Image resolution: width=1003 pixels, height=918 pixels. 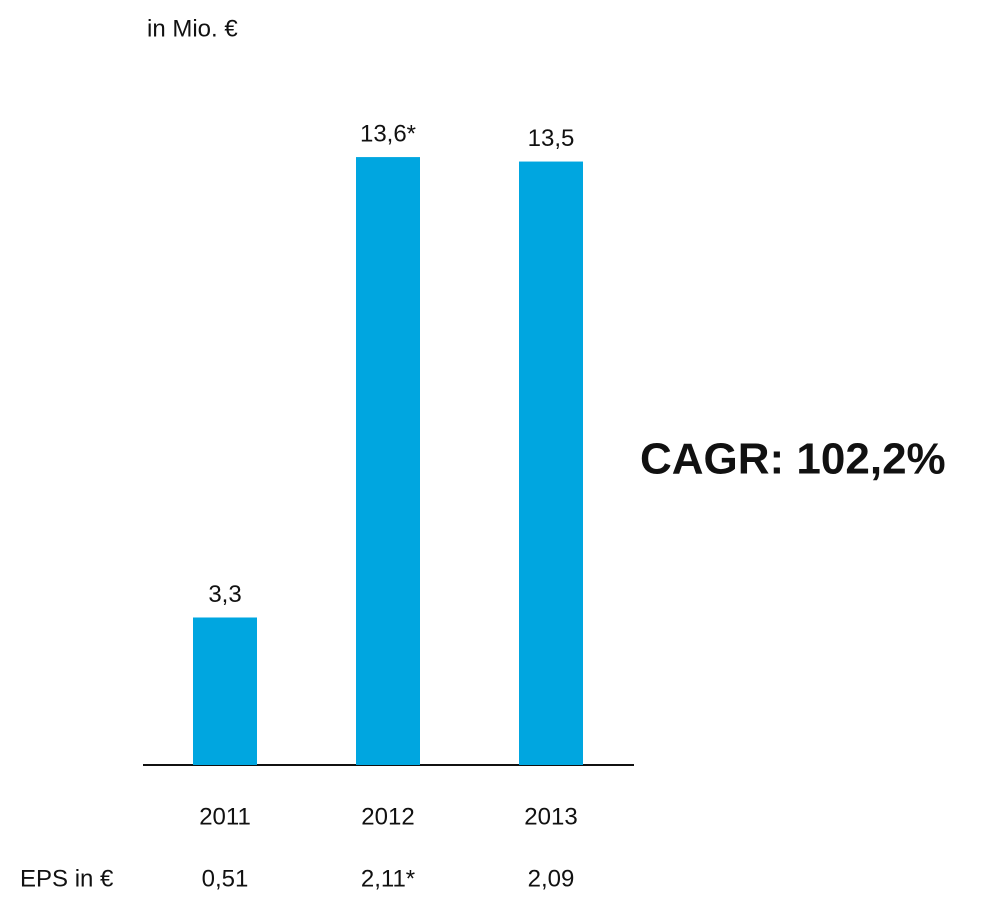 What do you see at coordinates (551, 878) in the screenshot?
I see `eps-value: 2,09` at bounding box center [551, 878].